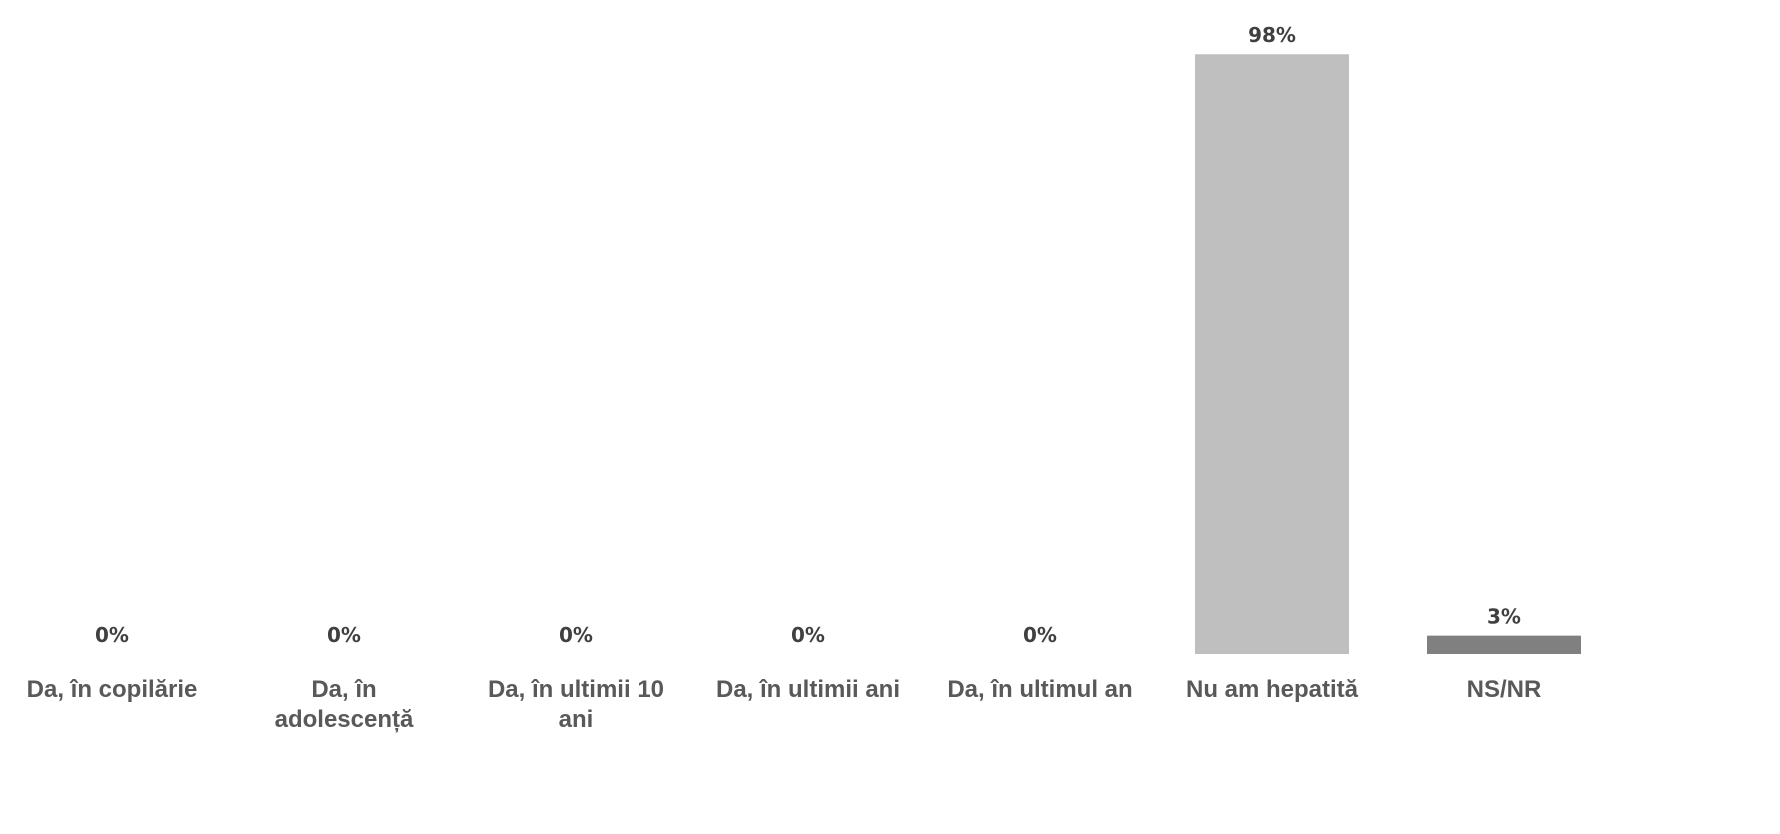  Describe the element at coordinates (576, 689) in the screenshot. I see `category-label-2-line-0: Da, în ultimii 10` at that location.